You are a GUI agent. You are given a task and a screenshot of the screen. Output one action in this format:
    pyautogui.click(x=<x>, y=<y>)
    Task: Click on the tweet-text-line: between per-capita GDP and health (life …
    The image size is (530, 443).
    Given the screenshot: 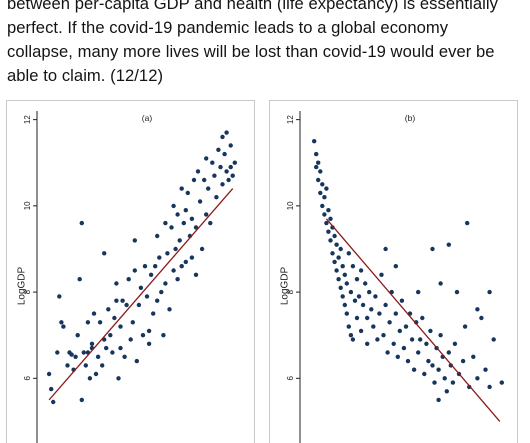 What is the action you would take?
    pyautogui.click(x=252, y=6)
    